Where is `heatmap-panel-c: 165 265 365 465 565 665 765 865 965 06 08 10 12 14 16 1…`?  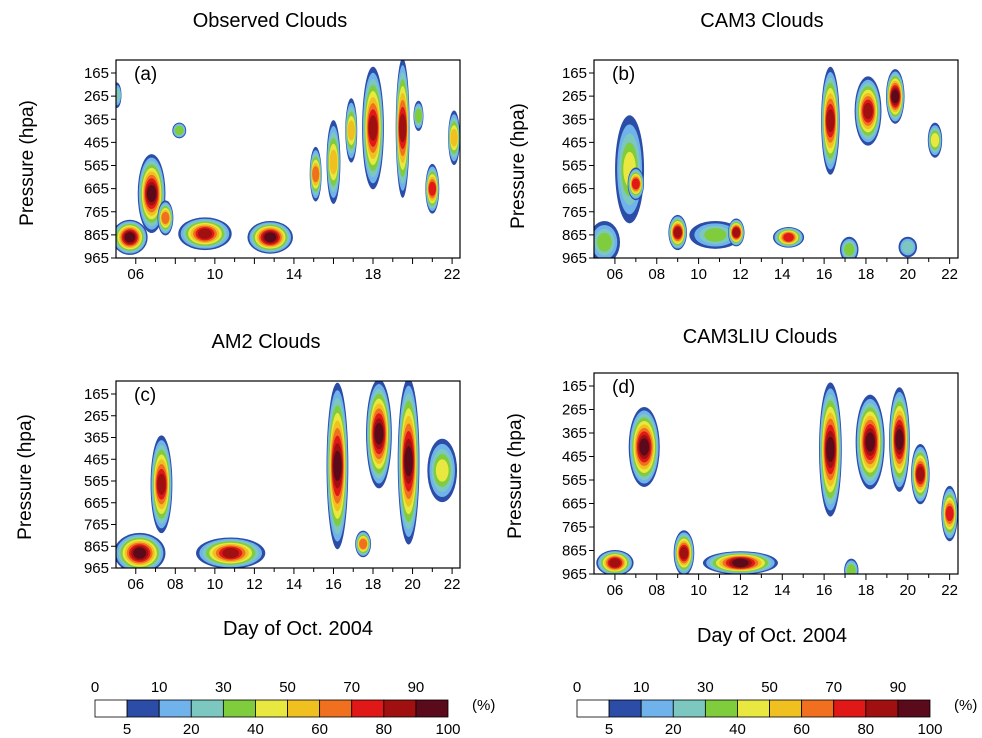 heatmap-panel-c: 165 265 365 465 565 665 765 865 965 06 08 10 12 14 16 1… is located at coordinates (272, 486).